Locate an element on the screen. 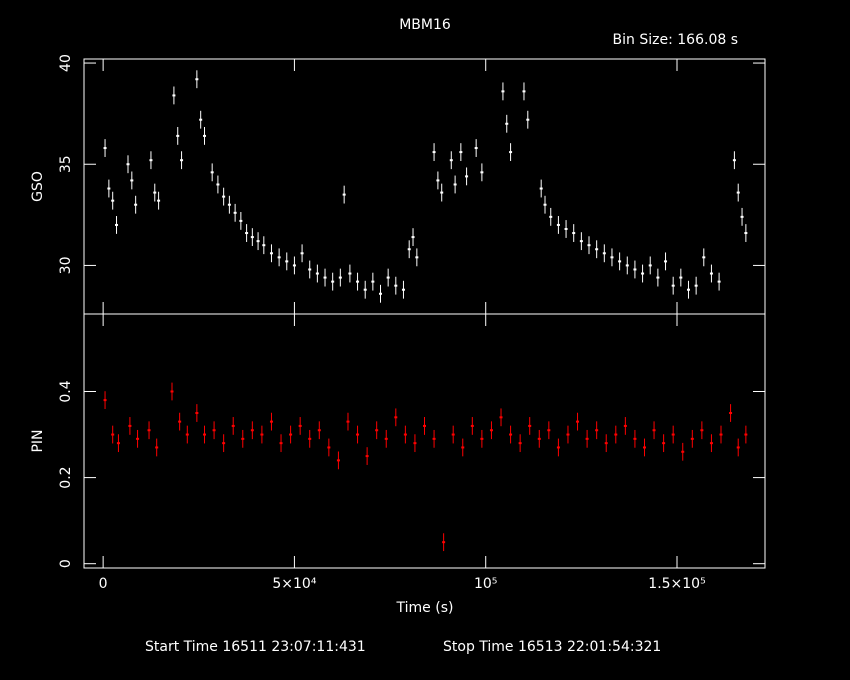 The width and height of the screenshot is (850, 680). y-tick-label: 40 is located at coordinates (66, 63).